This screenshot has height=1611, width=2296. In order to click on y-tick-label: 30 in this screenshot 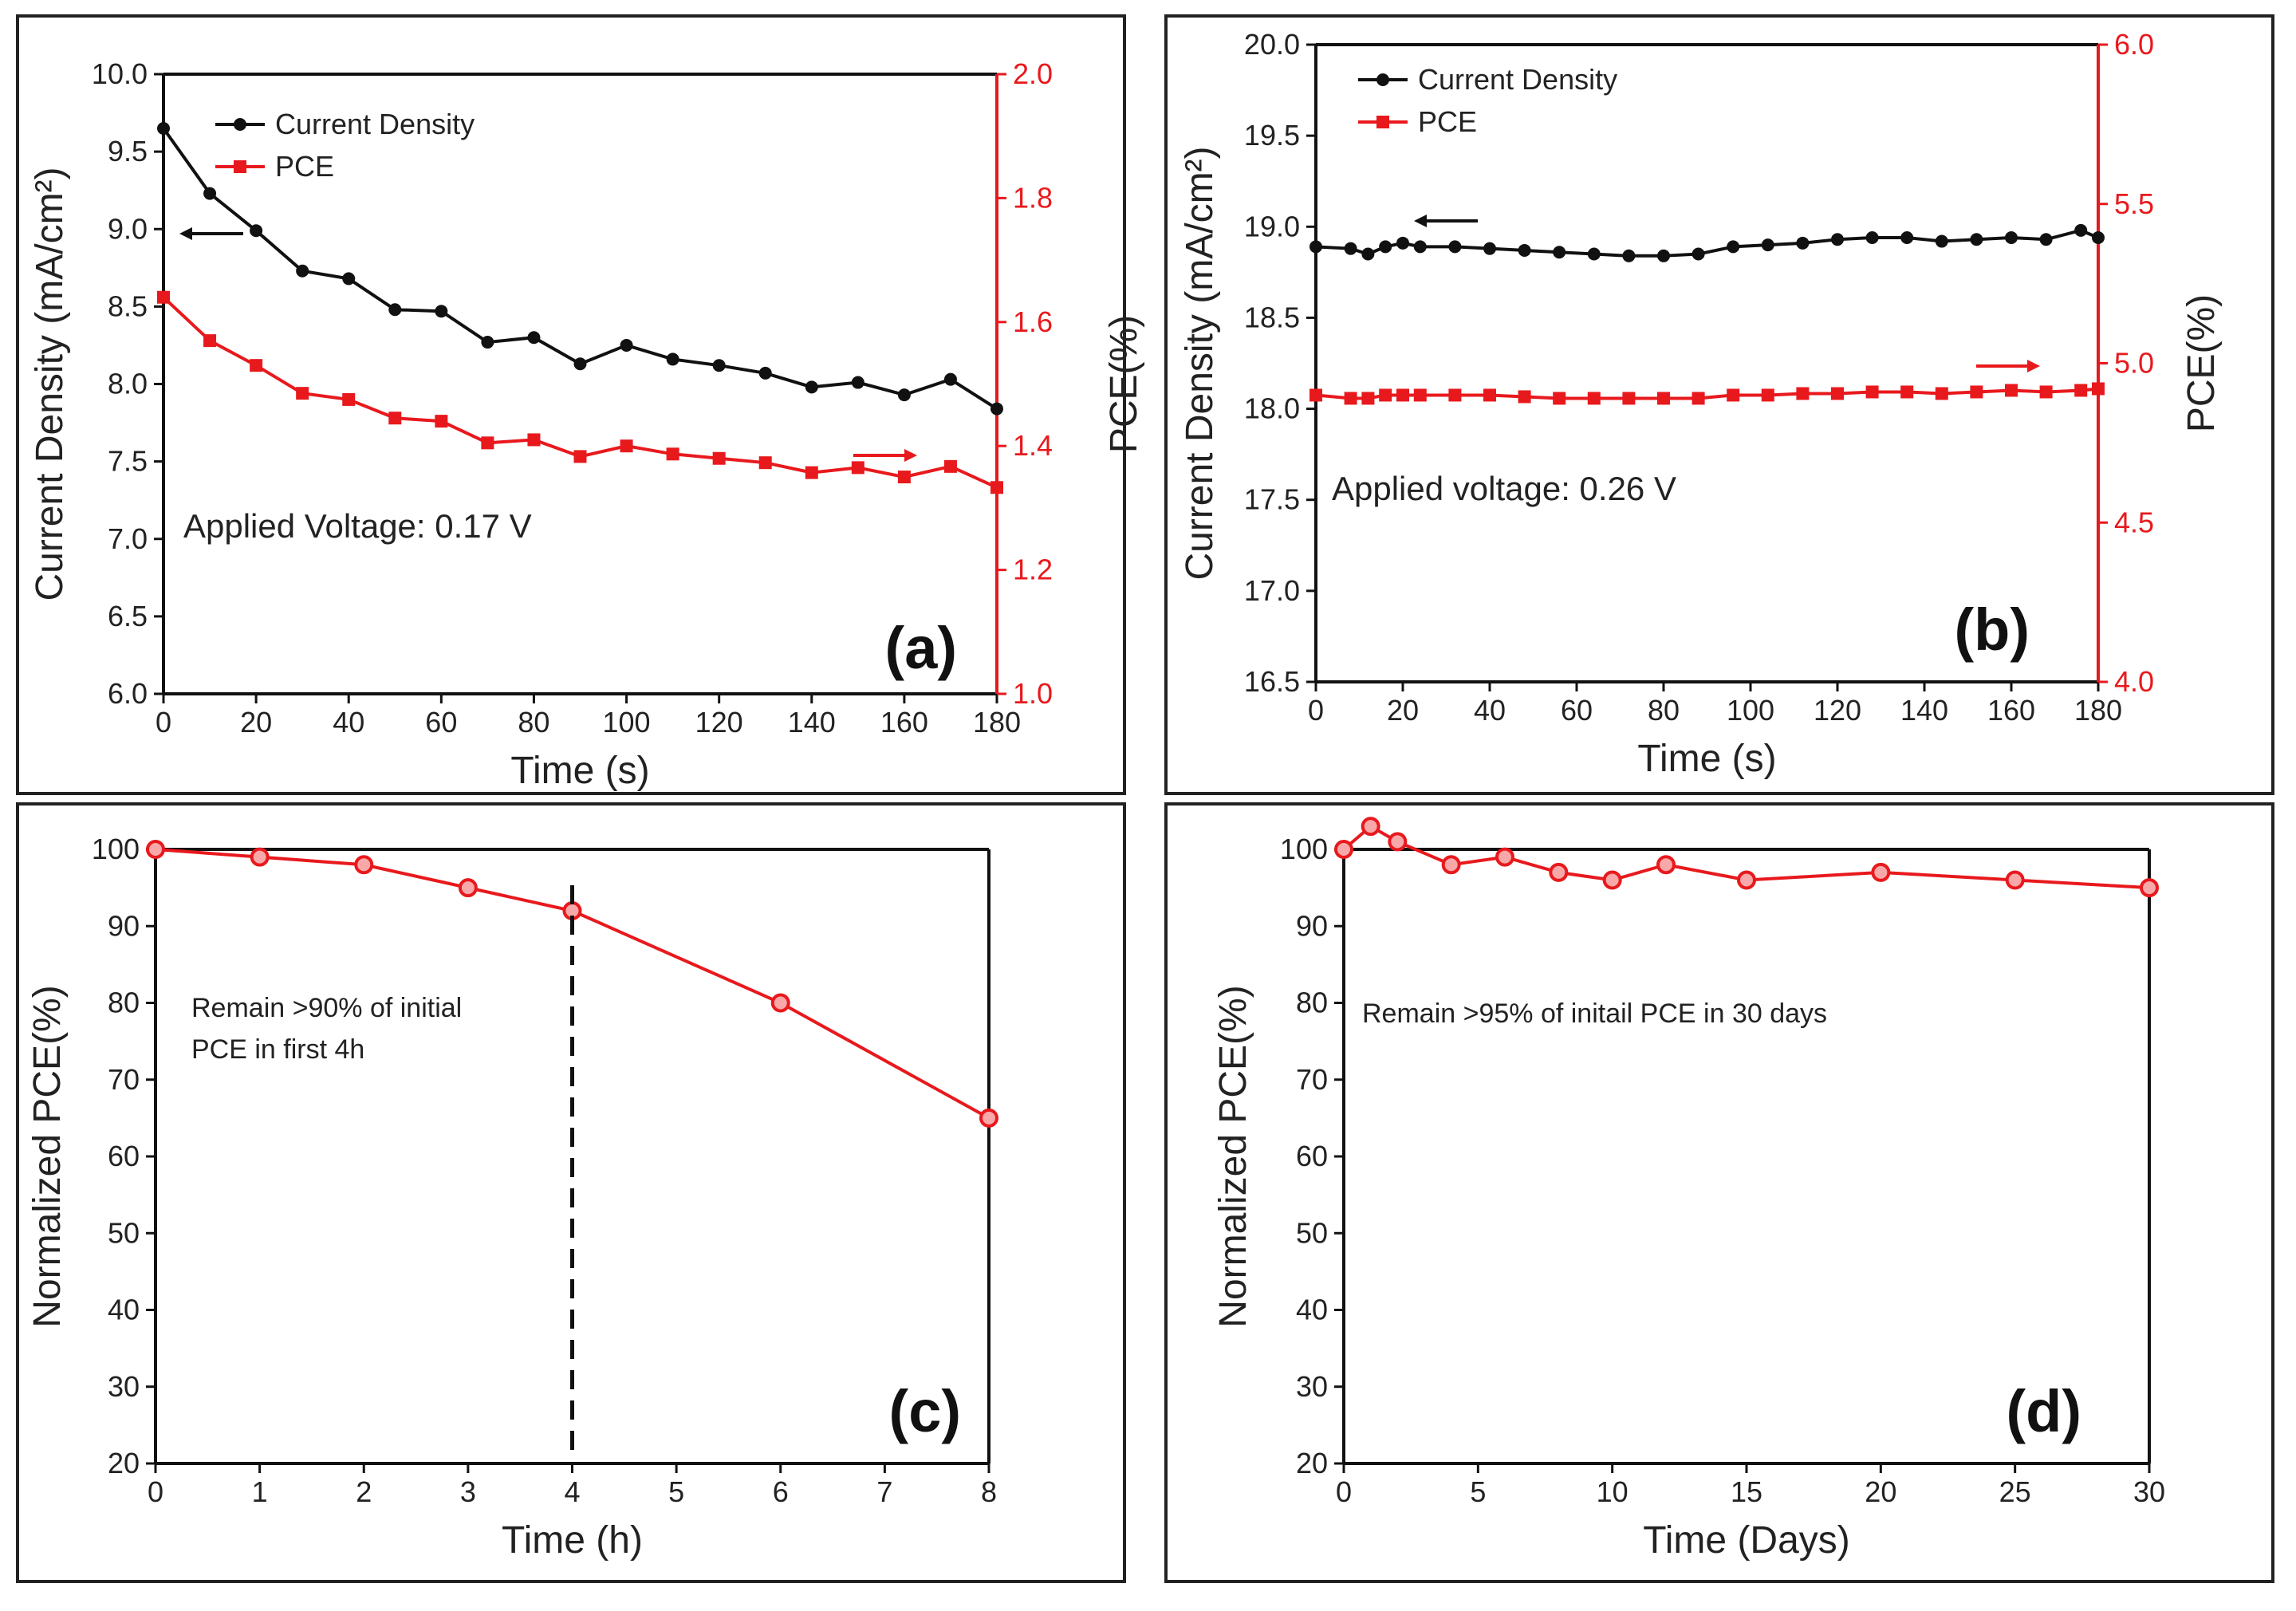, I will do `click(1312, 1386)`.